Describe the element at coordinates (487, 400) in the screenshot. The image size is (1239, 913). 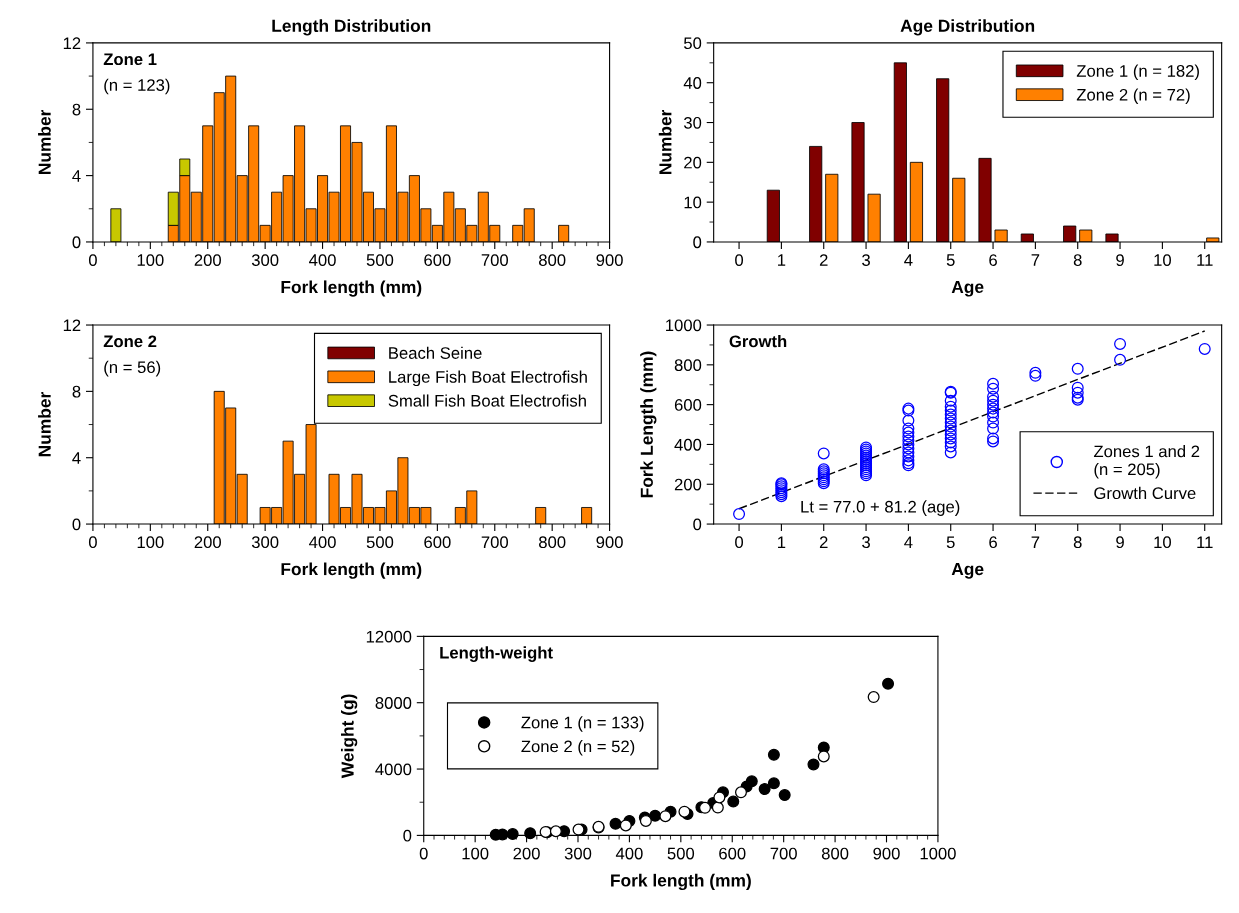
I see `legend-label: Small Fish Boat Electrofish` at that location.